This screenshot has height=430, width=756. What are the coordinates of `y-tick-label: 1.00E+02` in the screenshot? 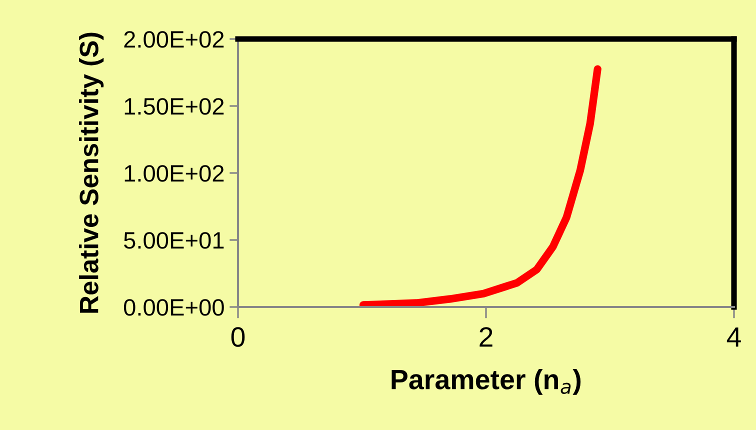 It's located at (174, 173).